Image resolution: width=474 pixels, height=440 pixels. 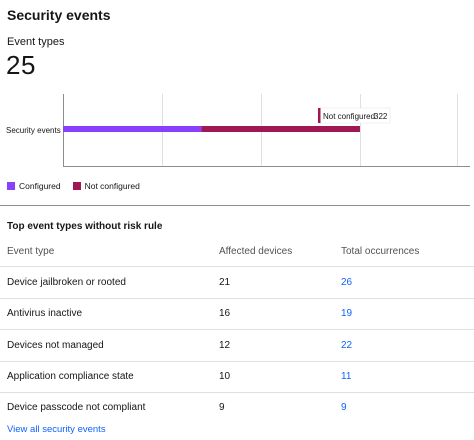 I want to click on table-row: Devices not managed 12 22, so click(x=237, y=346).